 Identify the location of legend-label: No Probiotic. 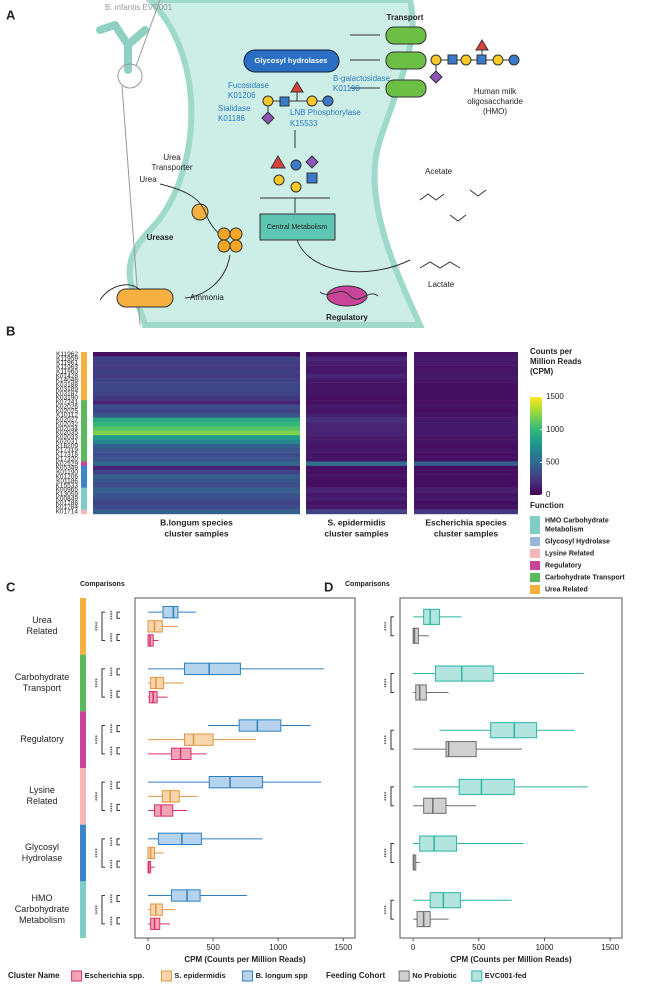
(434, 975).